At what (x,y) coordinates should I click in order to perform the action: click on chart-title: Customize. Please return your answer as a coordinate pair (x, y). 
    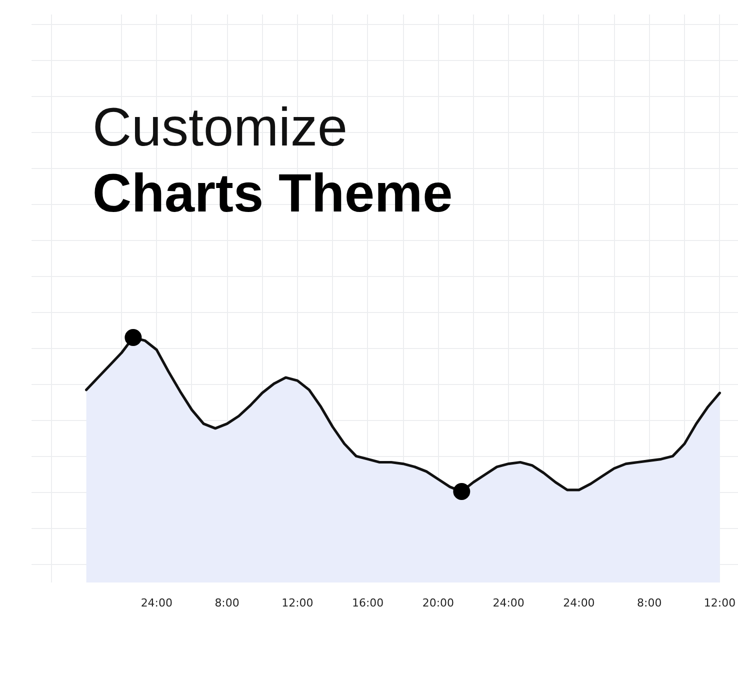
    Looking at the image, I should click on (220, 128).